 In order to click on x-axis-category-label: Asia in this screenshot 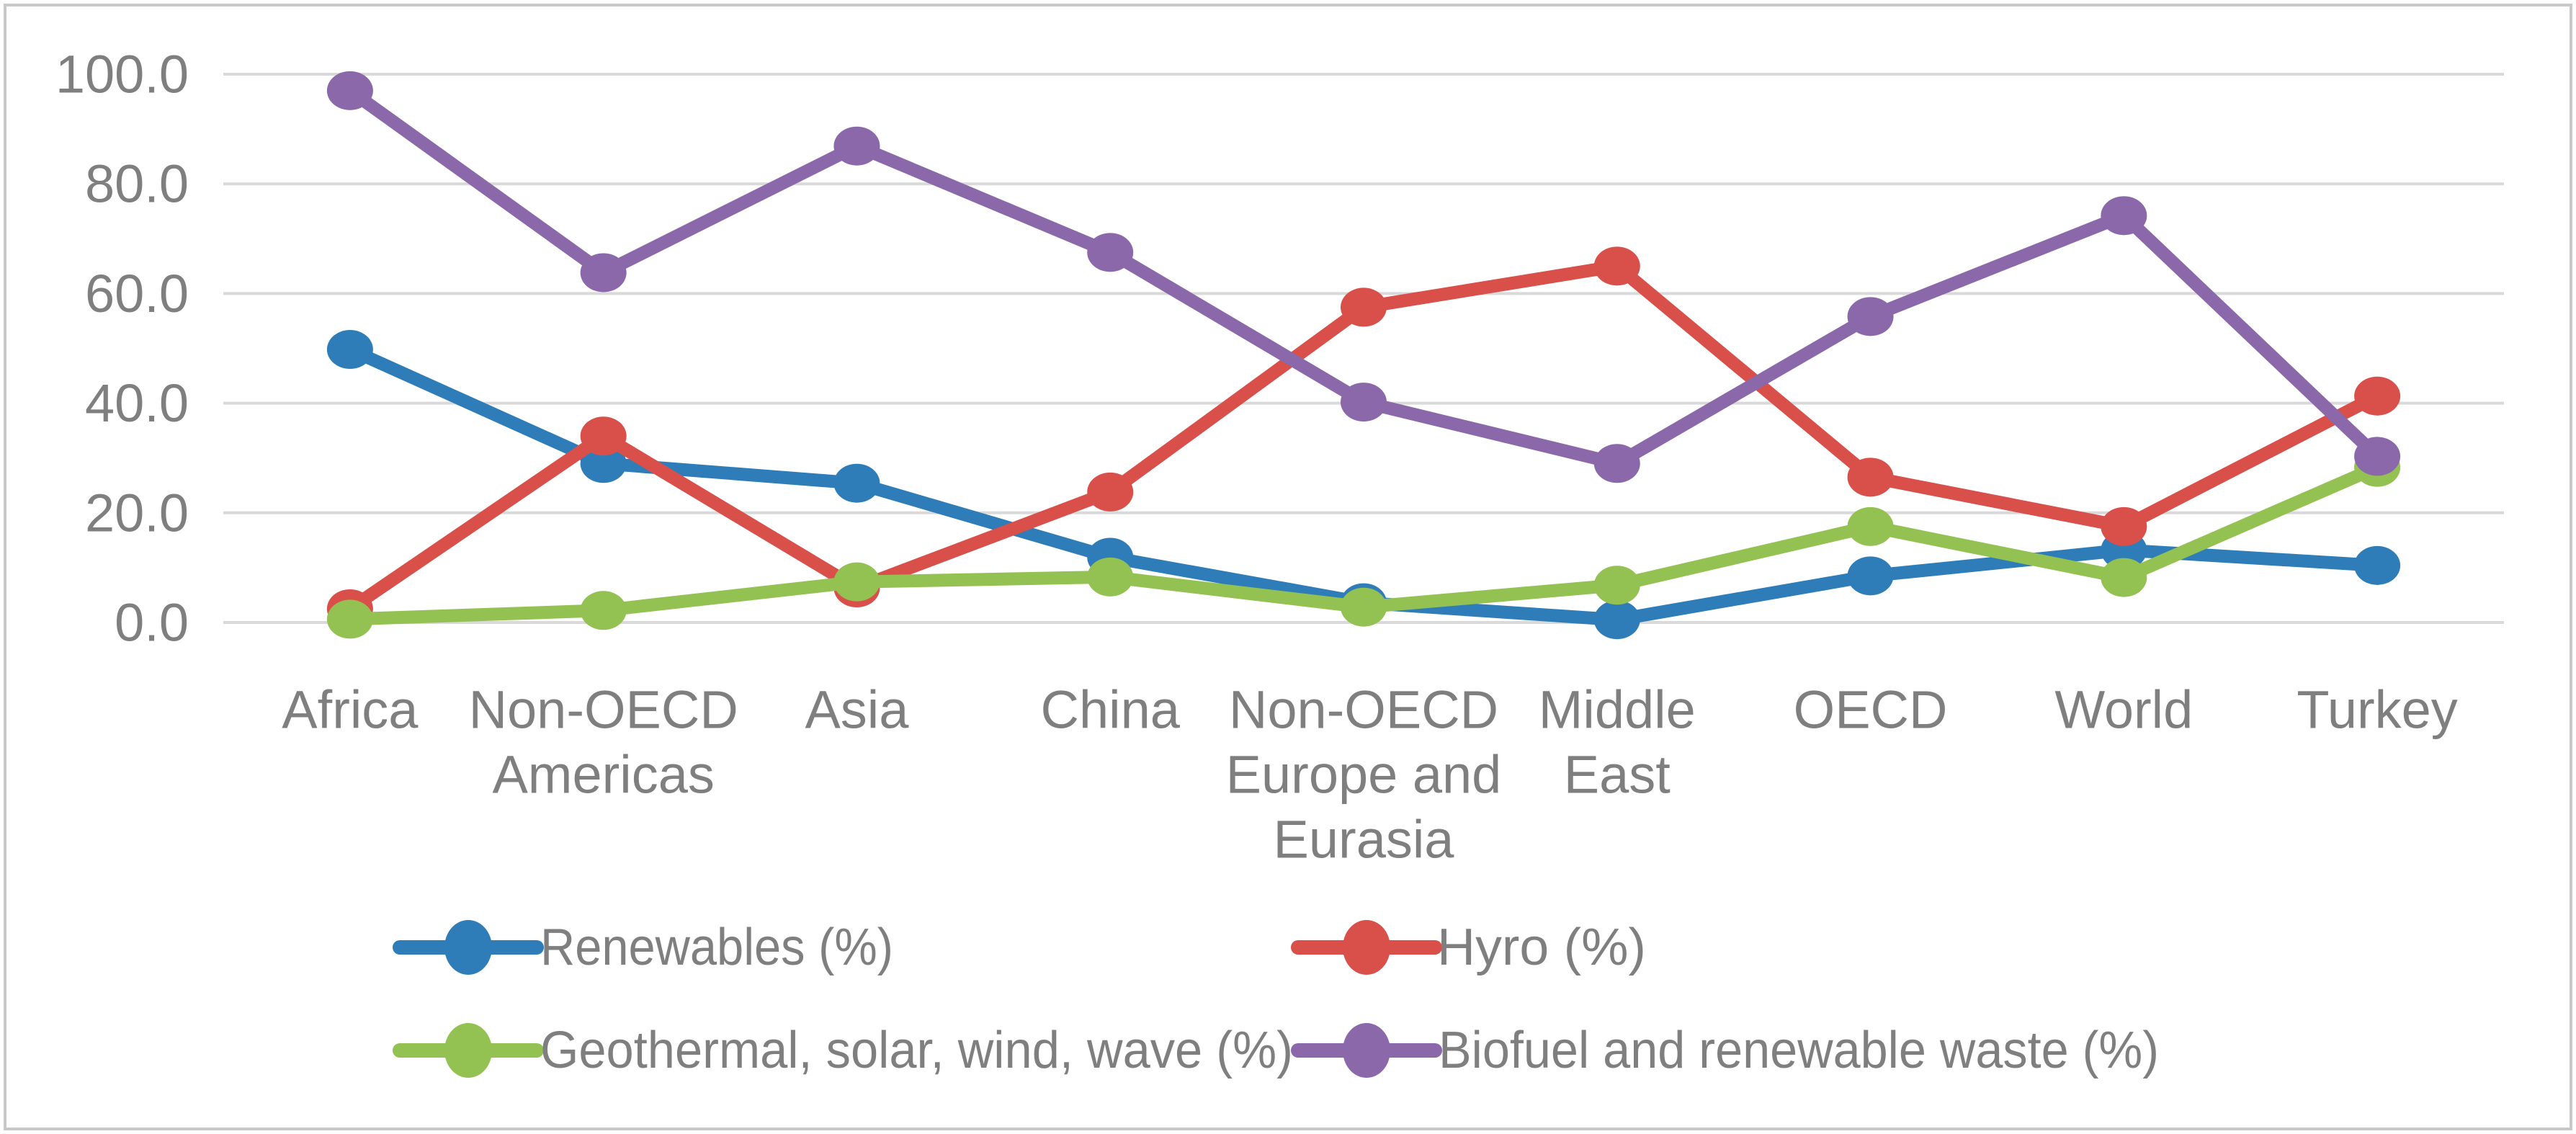, I will do `click(857, 710)`.